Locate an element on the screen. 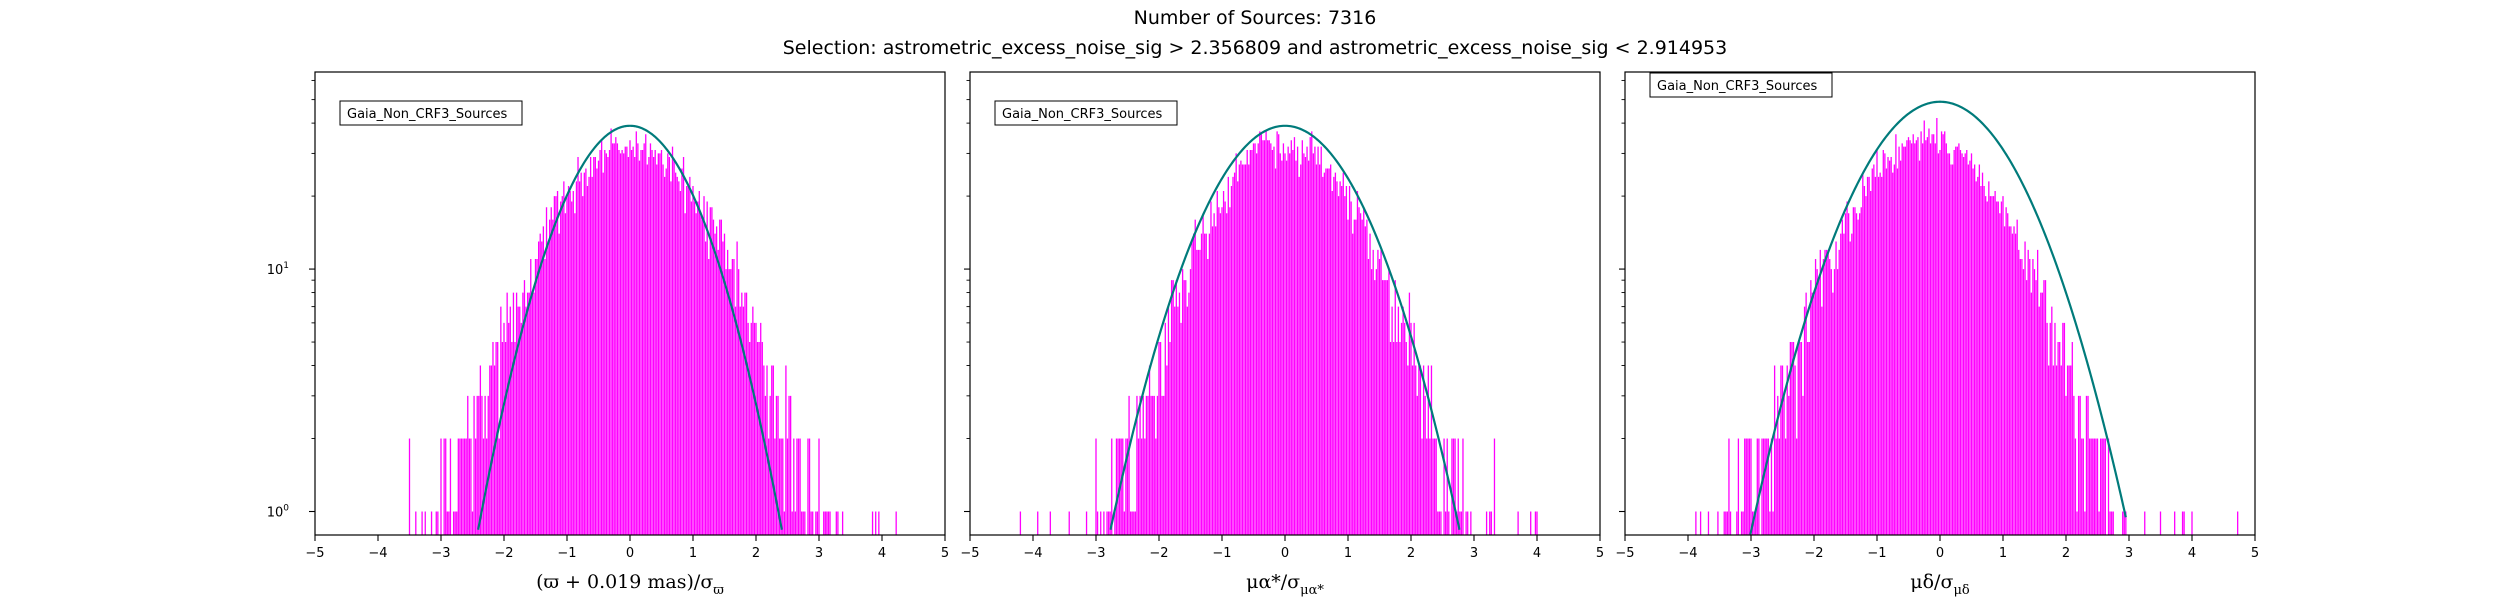  x-axis-label: μδ/σμδ is located at coordinates (1940, 584).